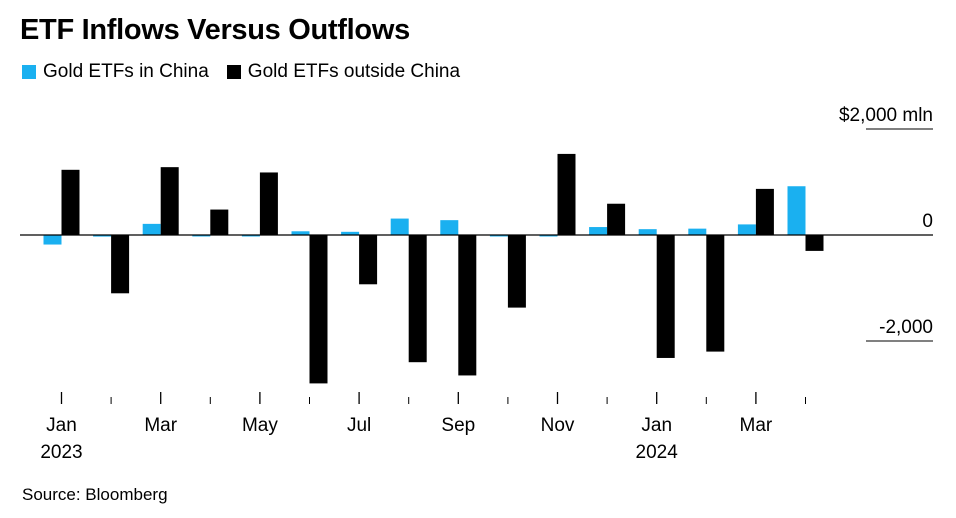  What do you see at coordinates (558, 425) in the screenshot?
I see `x-tick-label: Nov` at bounding box center [558, 425].